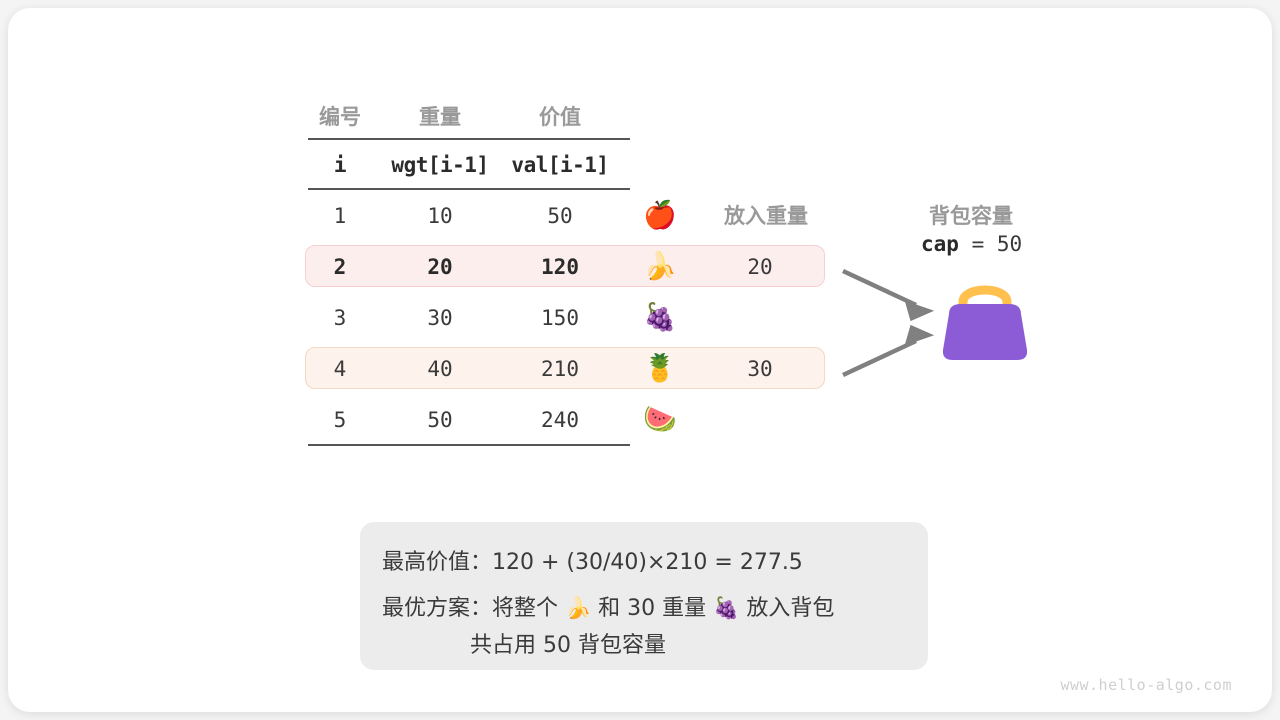 The image size is (1280, 720). What do you see at coordinates (790, 608) in the screenshot?
I see `summary-l2-part-c: 放入背包` at bounding box center [790, 608].